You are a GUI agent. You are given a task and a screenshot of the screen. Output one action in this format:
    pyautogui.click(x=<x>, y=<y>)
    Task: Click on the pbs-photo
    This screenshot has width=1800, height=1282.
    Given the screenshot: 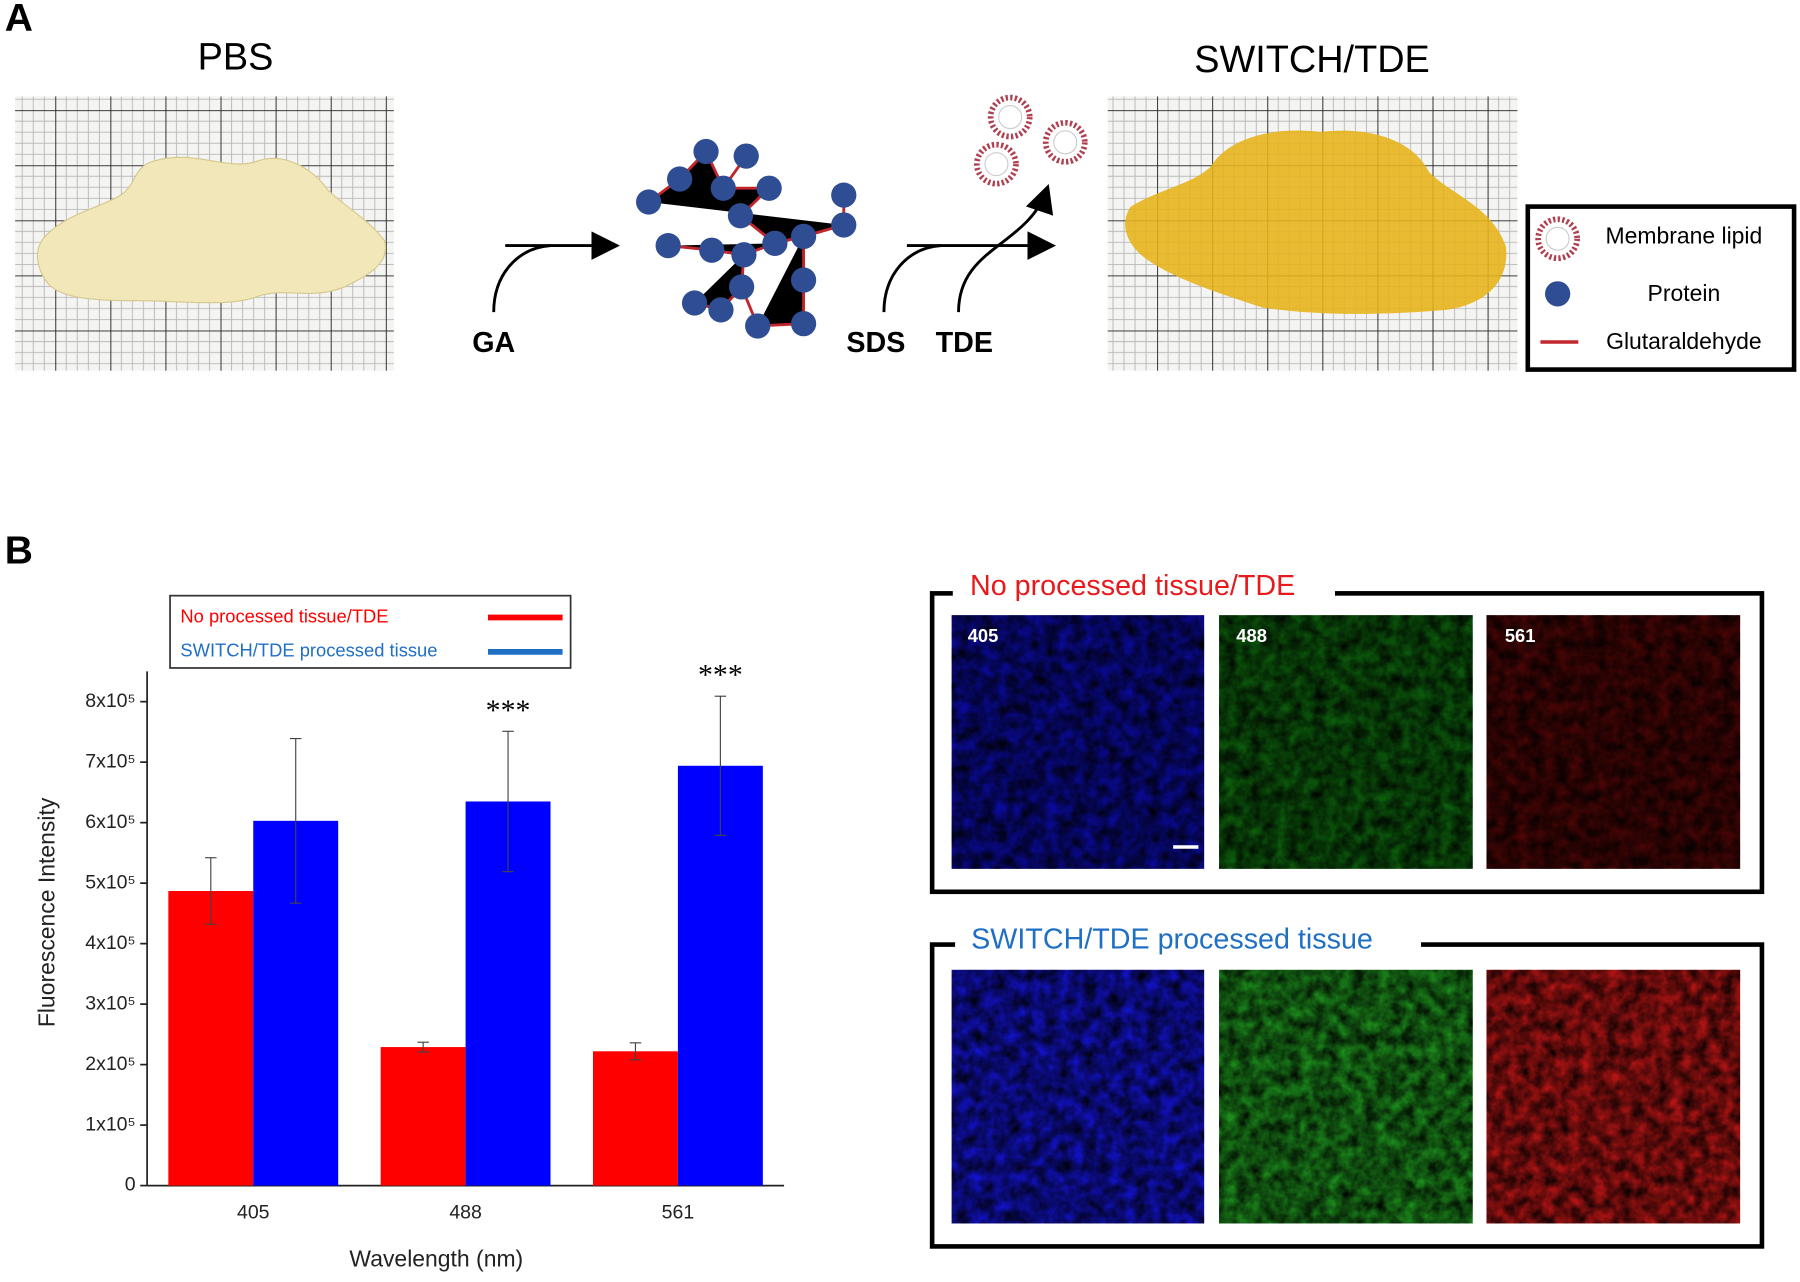 What is the action you would take?
    pyautogui.click(x=204, y=233)
    